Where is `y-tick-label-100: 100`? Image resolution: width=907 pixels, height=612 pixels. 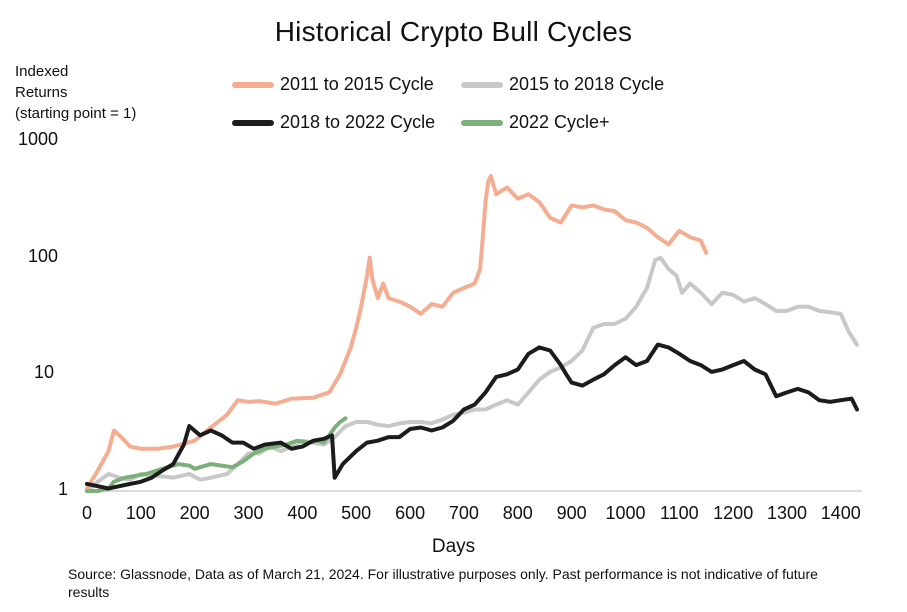
y-tick-label-100: 100 is located at coordinates (43, 256).